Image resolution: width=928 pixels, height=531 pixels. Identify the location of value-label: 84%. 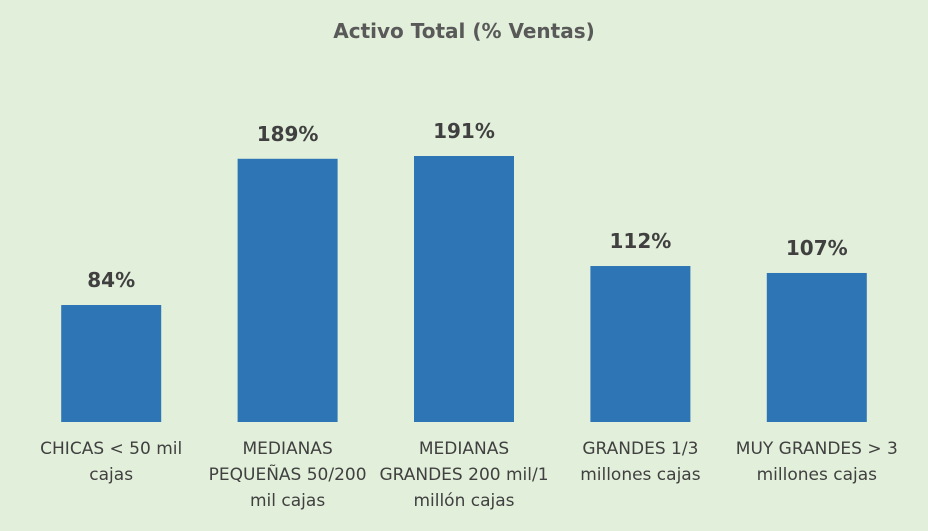
(111, 280).